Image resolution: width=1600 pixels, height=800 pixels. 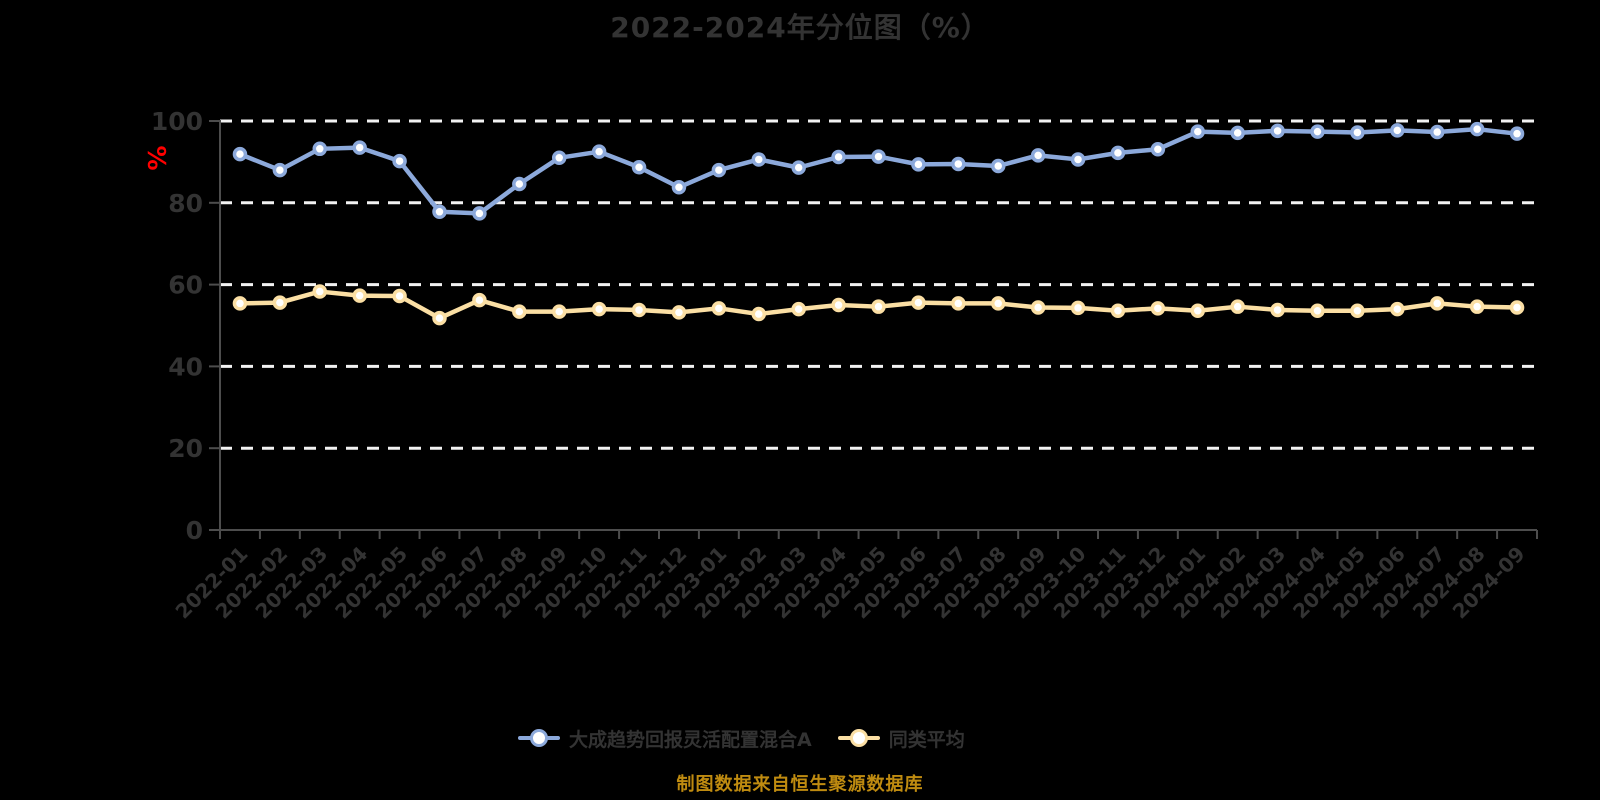 I want to click on chart-title: 2022-2024年分位图（%）, so click(x=800, y=27).